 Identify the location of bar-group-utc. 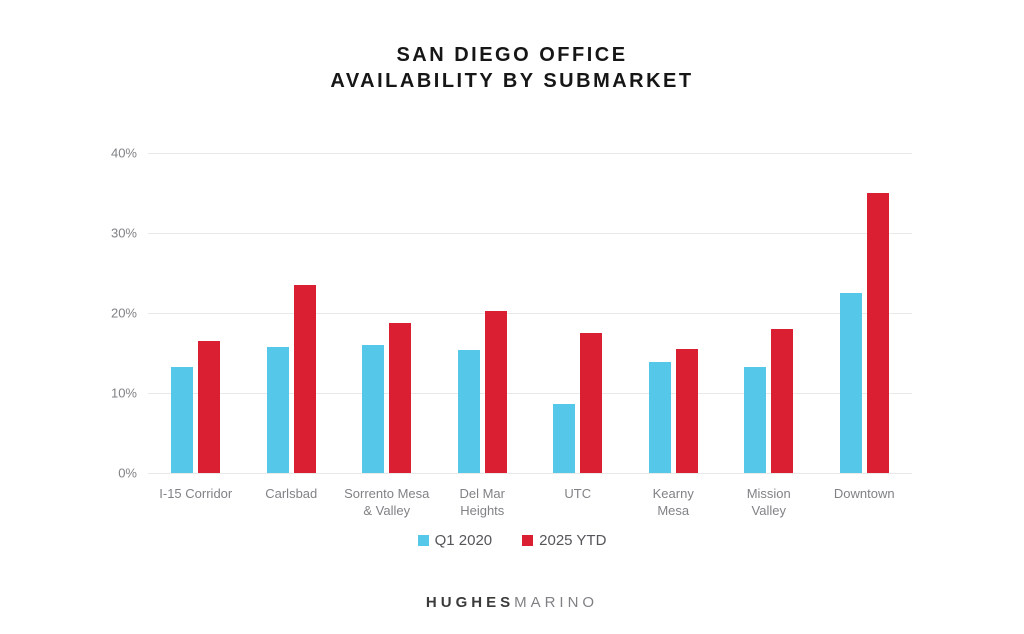
(578, 313).